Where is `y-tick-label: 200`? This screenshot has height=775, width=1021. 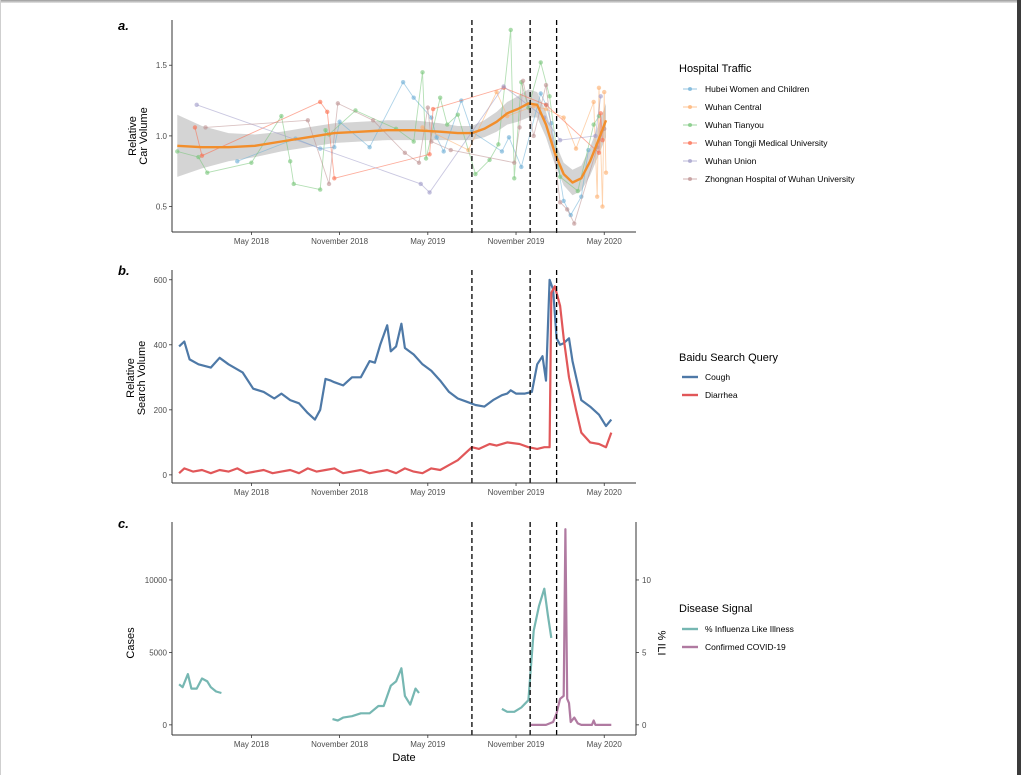
y-tick-label: 200 is located at coordinates (161, 410).